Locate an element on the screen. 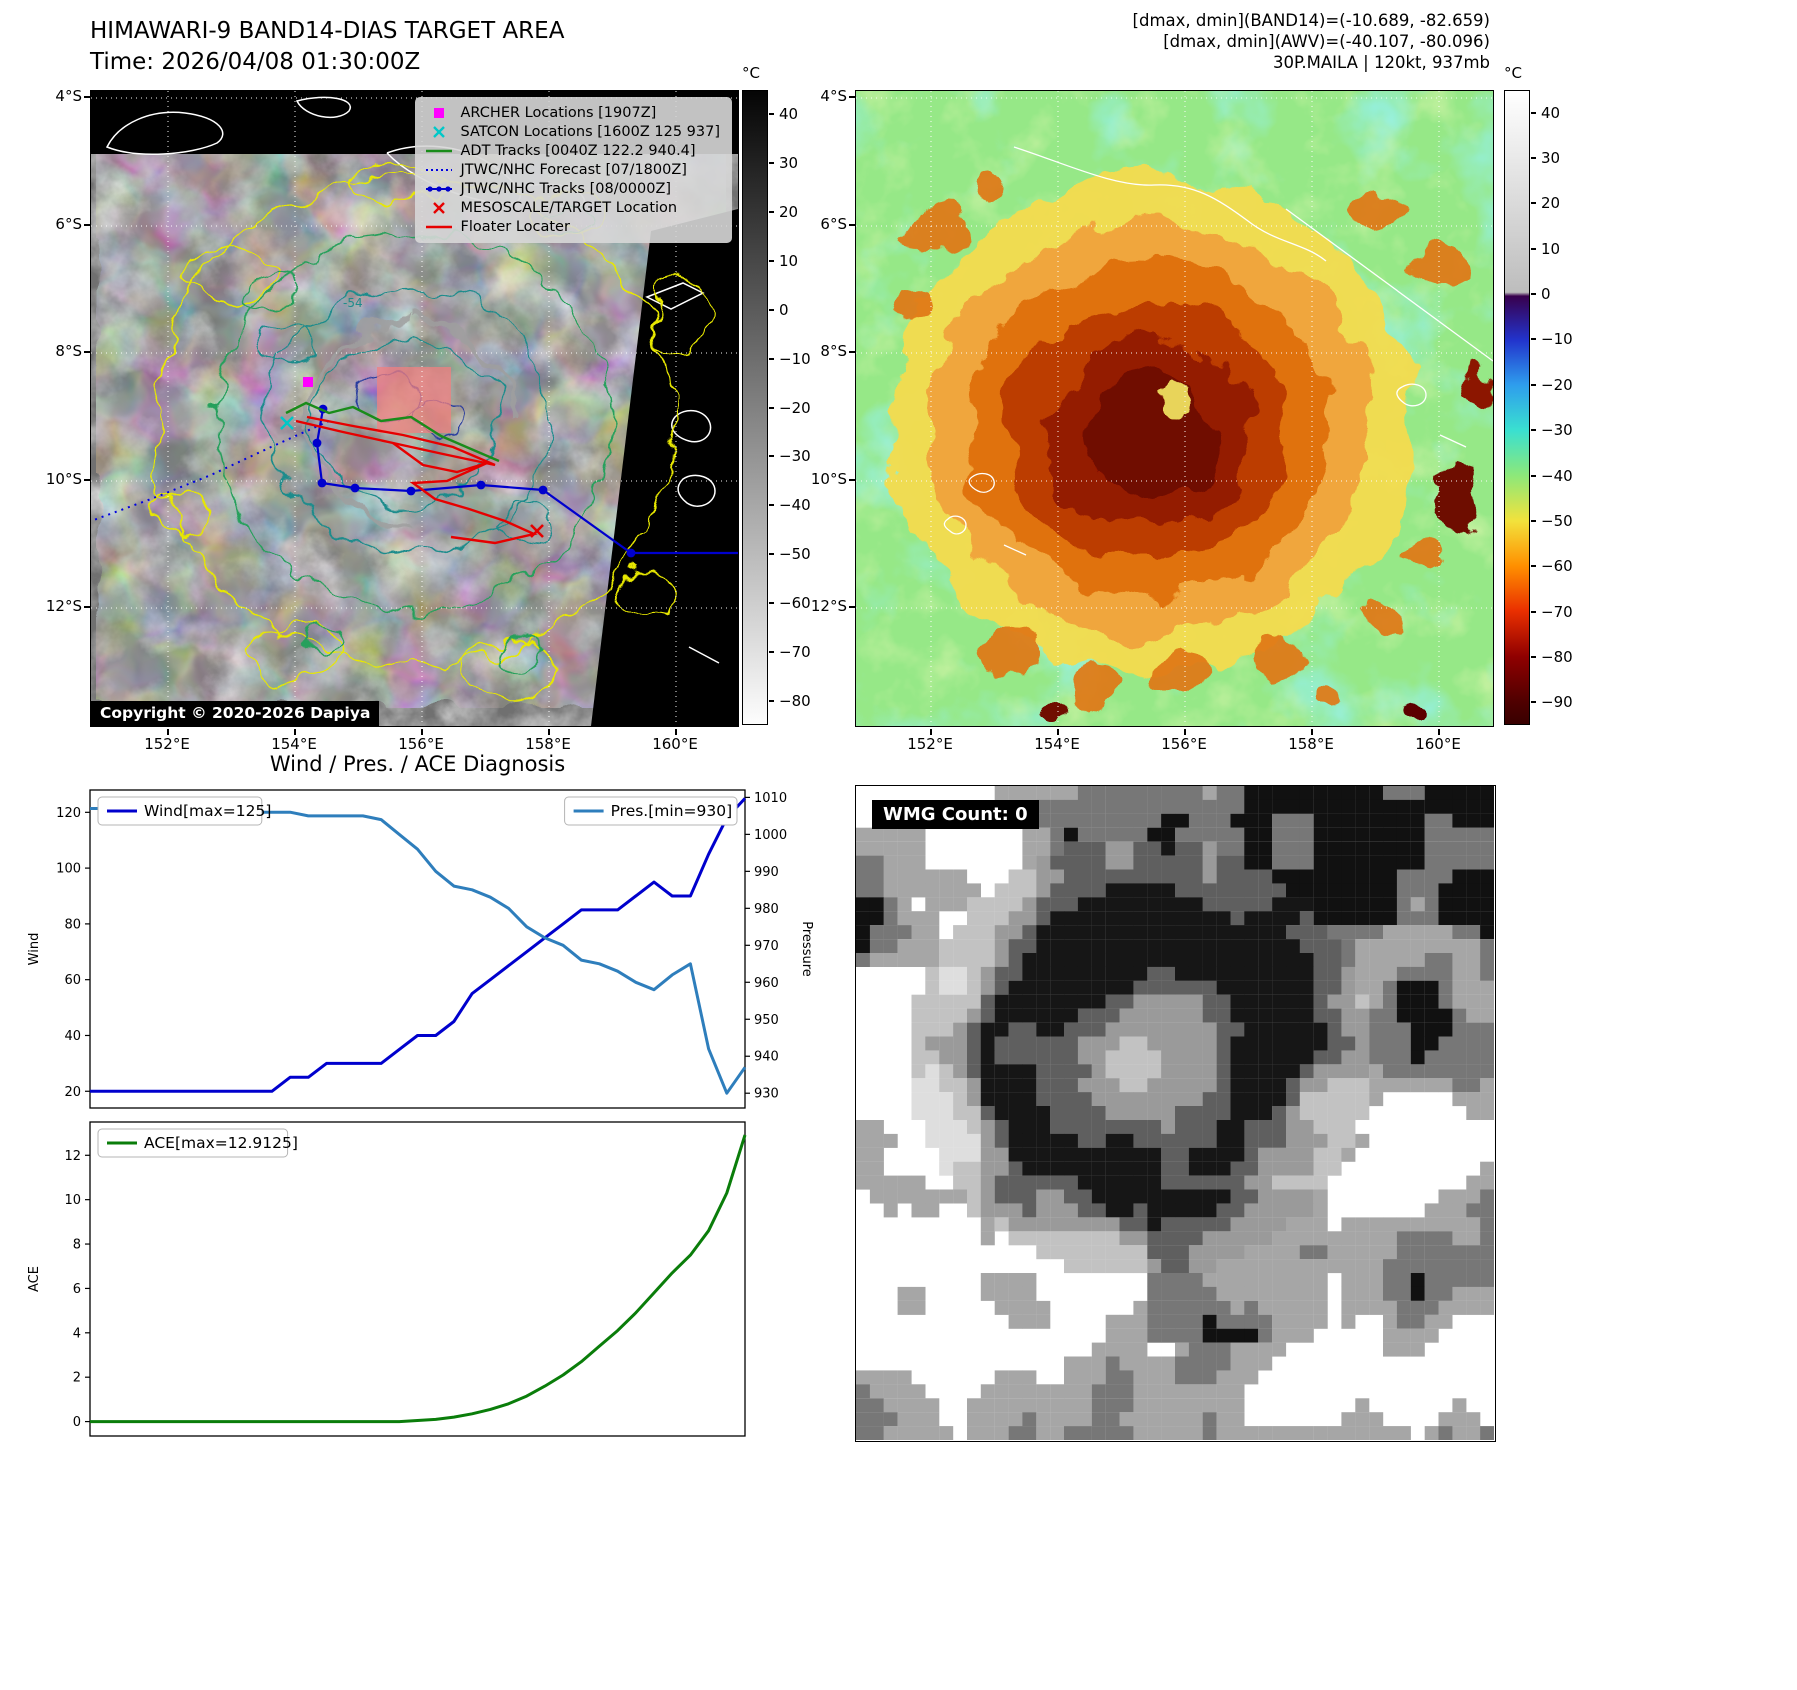  band14-map-panel: -54 is located at coordinates (414, 408).